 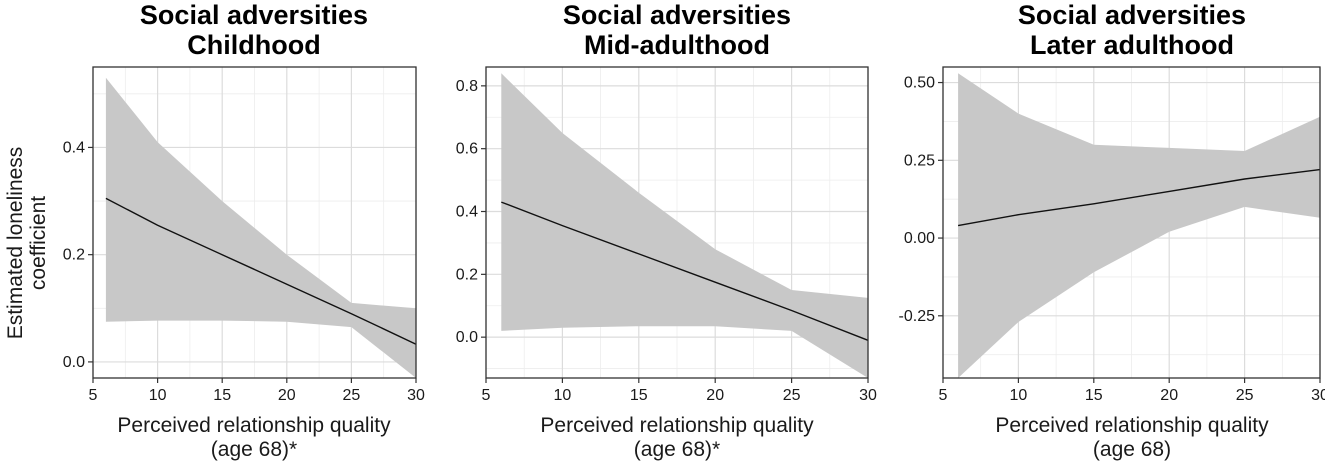 What do you see at coordinates (919, 83) in the screenshot?
I see `y-tick-label: 0.50` at bounding box center [919, 83].